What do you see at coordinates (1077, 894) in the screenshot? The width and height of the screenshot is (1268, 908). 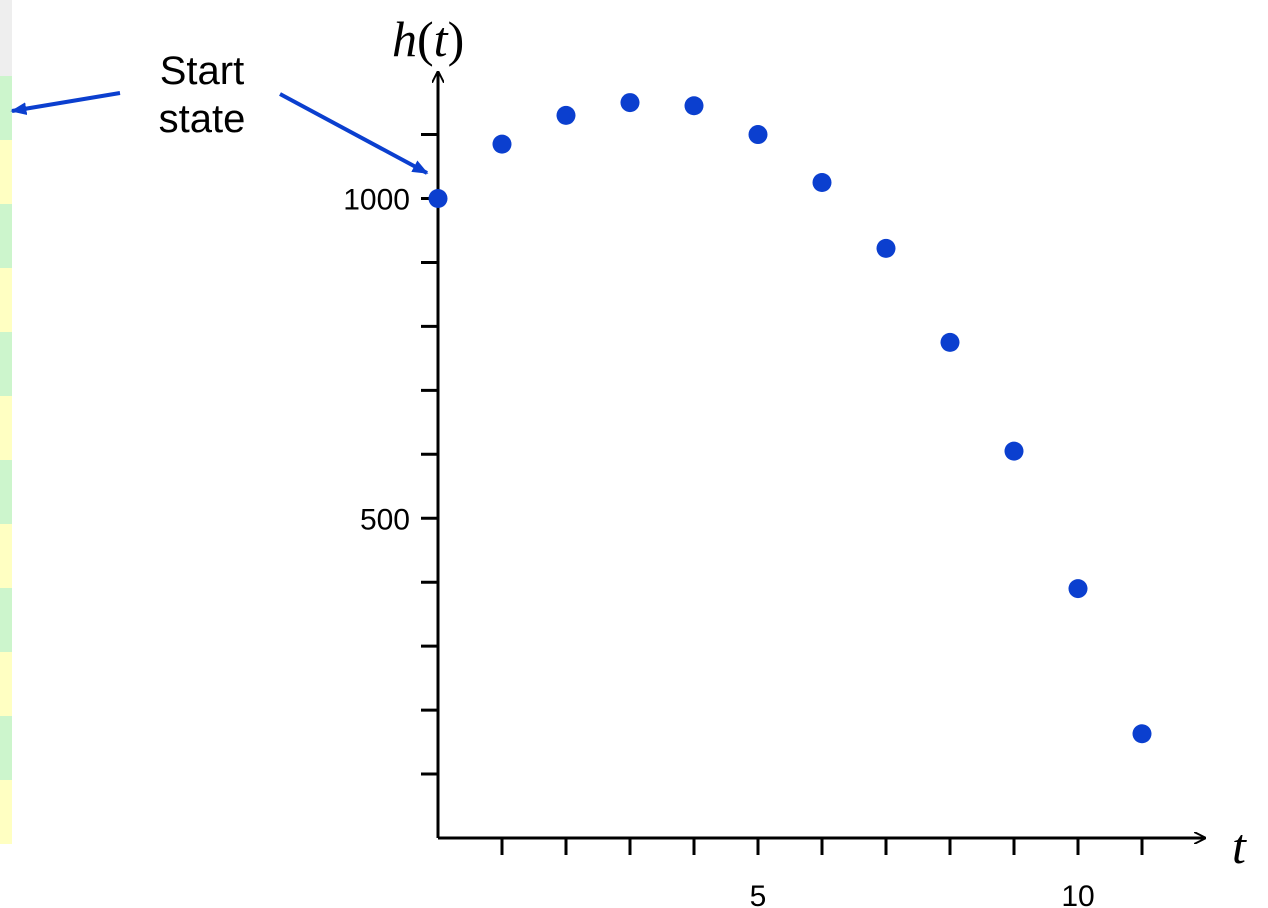 I see `x-tick-label: 10` at bounding box center [1077, 894].